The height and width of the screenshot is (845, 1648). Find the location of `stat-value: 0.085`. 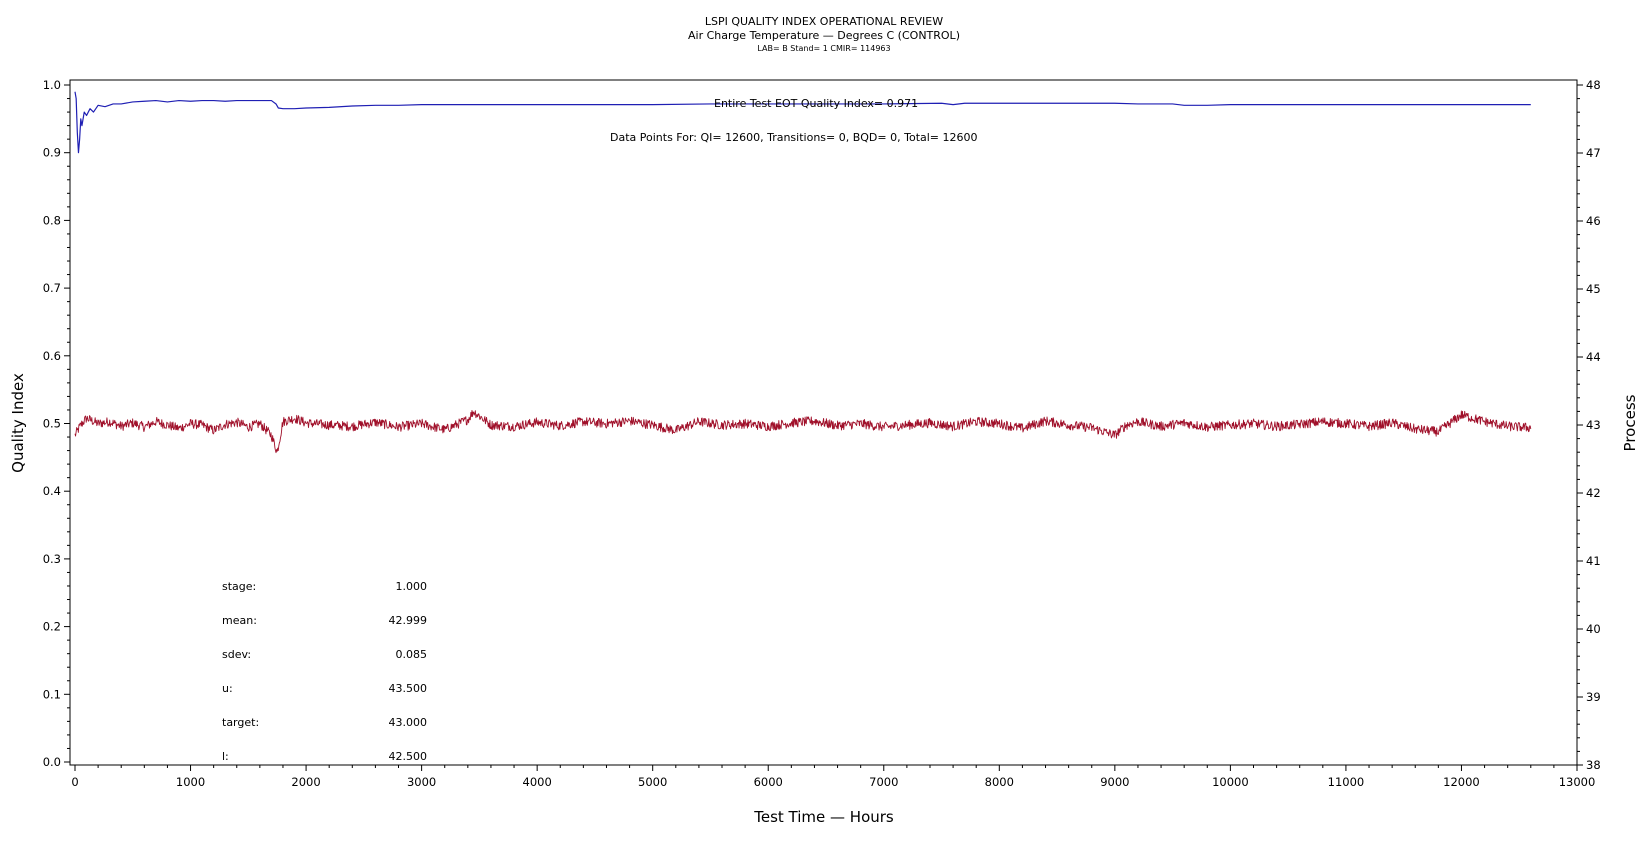

stat-value: 0.085 is located at coordinates (412, 654).